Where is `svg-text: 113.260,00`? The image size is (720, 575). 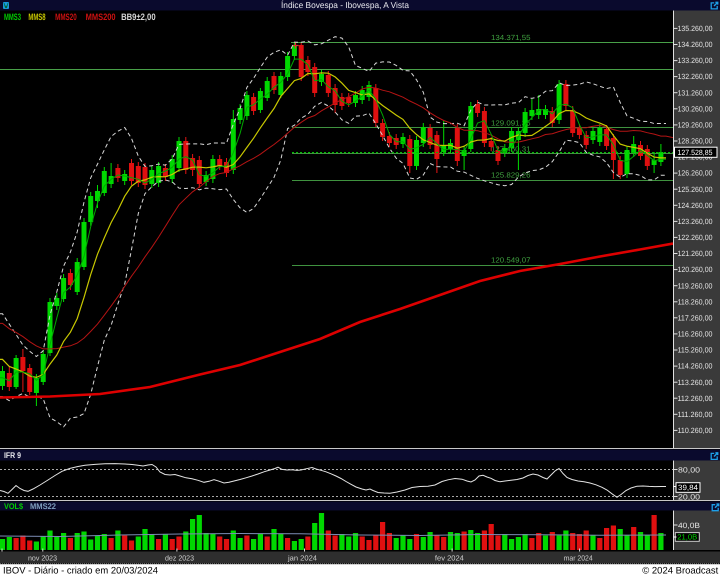 svg-text: 113.260,00 is located at coordinates (695, 382).